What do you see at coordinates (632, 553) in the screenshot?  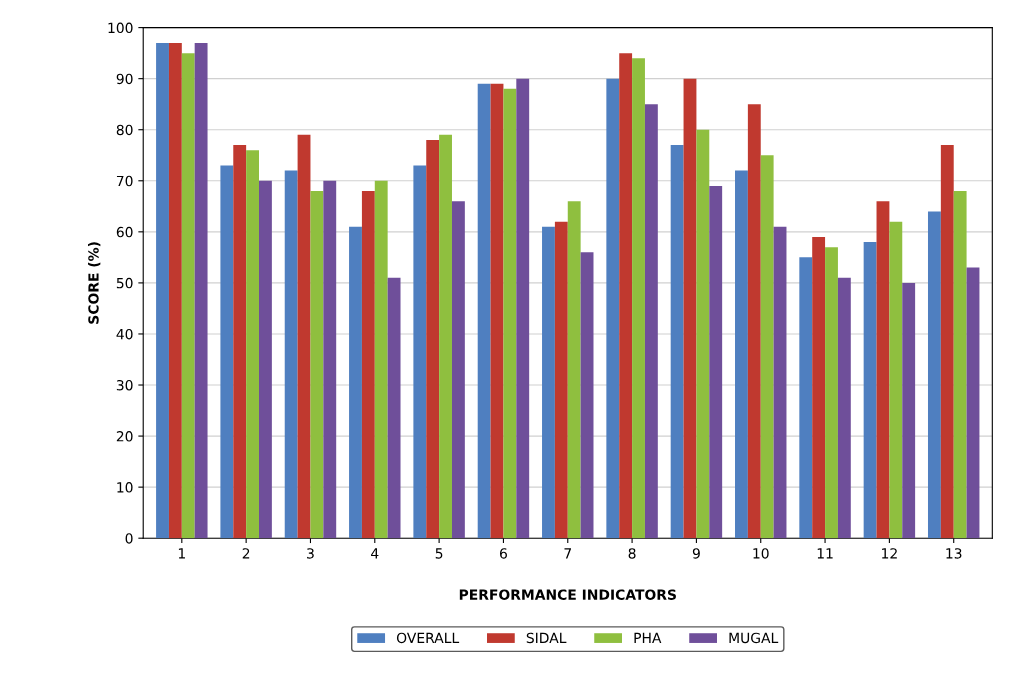 I see `x-tick-label: 8` at bounding box center [632, 553].